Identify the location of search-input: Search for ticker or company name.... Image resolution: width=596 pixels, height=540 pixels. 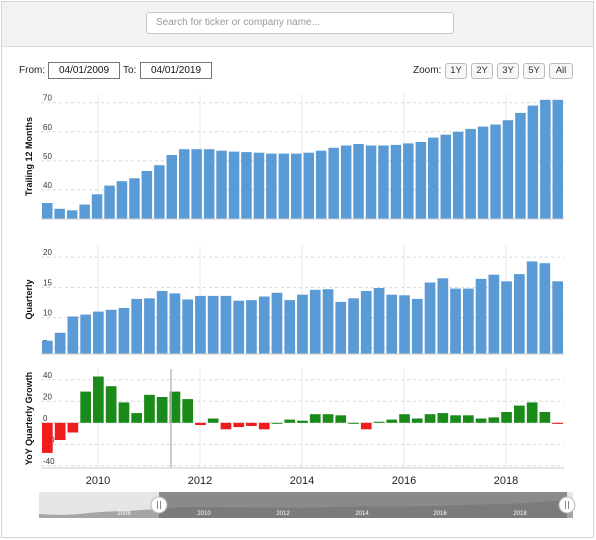
(300, 23).